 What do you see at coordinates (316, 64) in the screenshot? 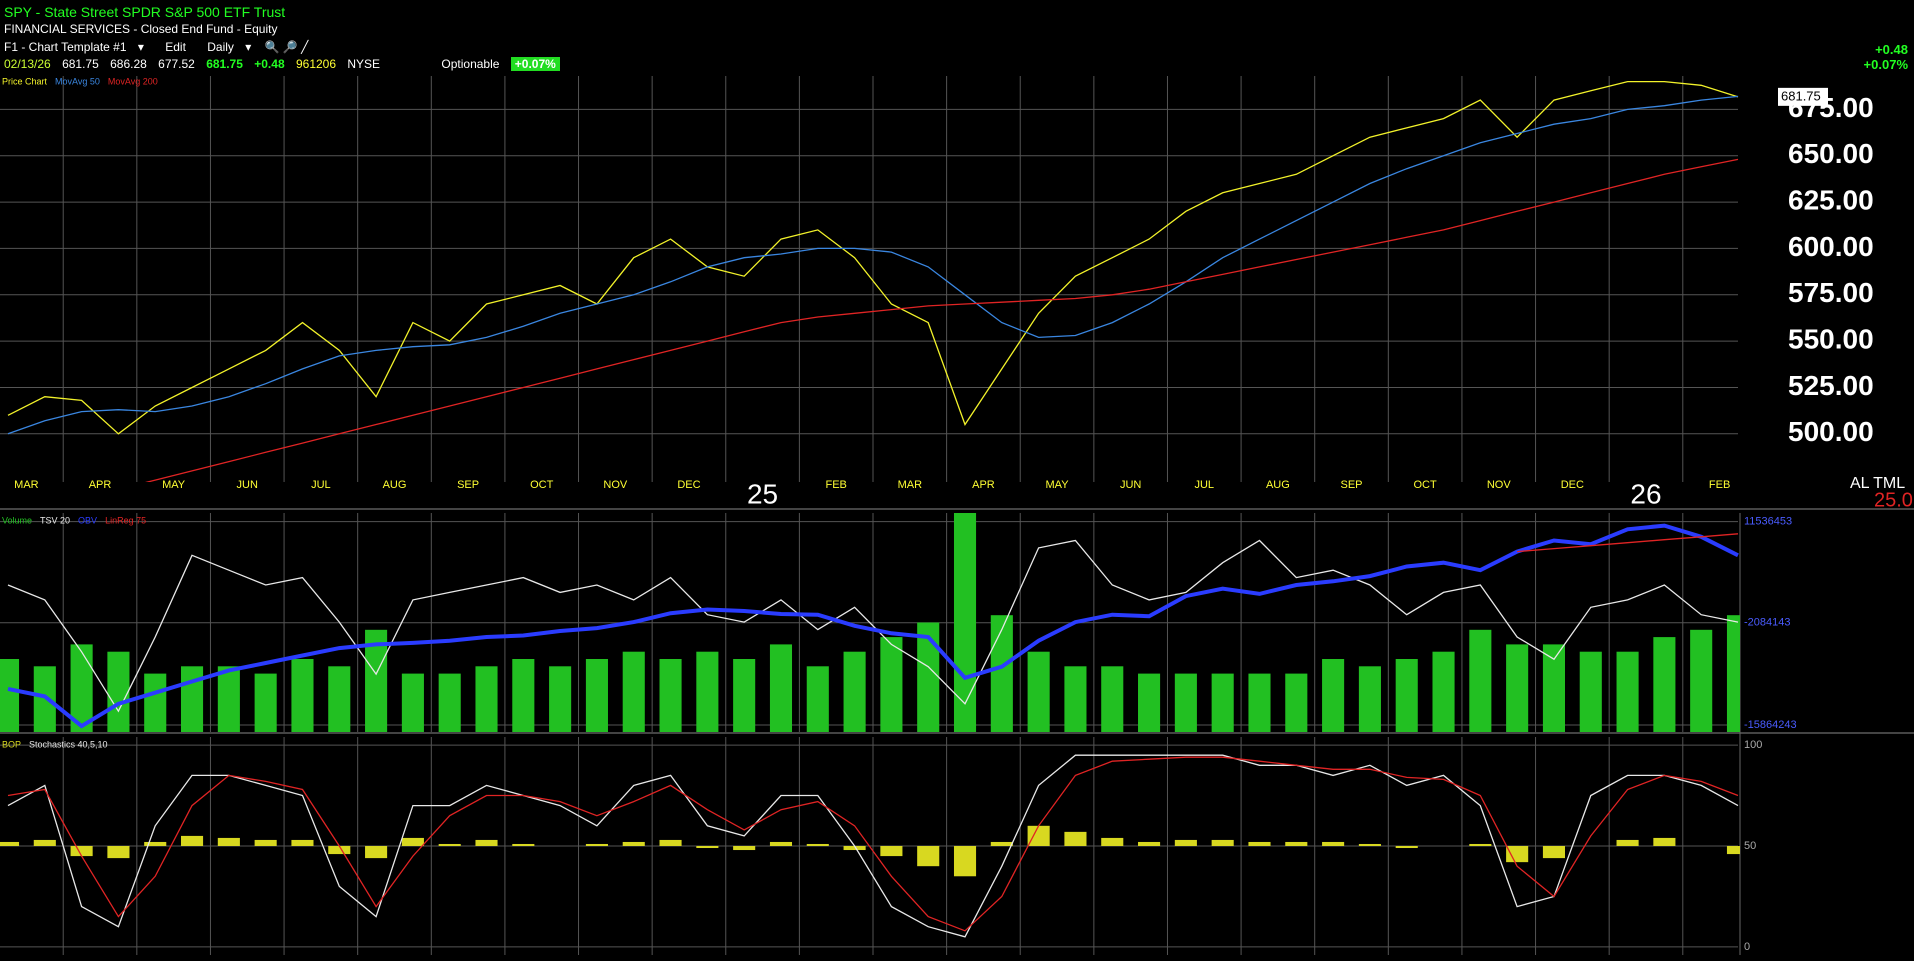
I see `quote-volume: 961206` at bounding box center [316, 64].